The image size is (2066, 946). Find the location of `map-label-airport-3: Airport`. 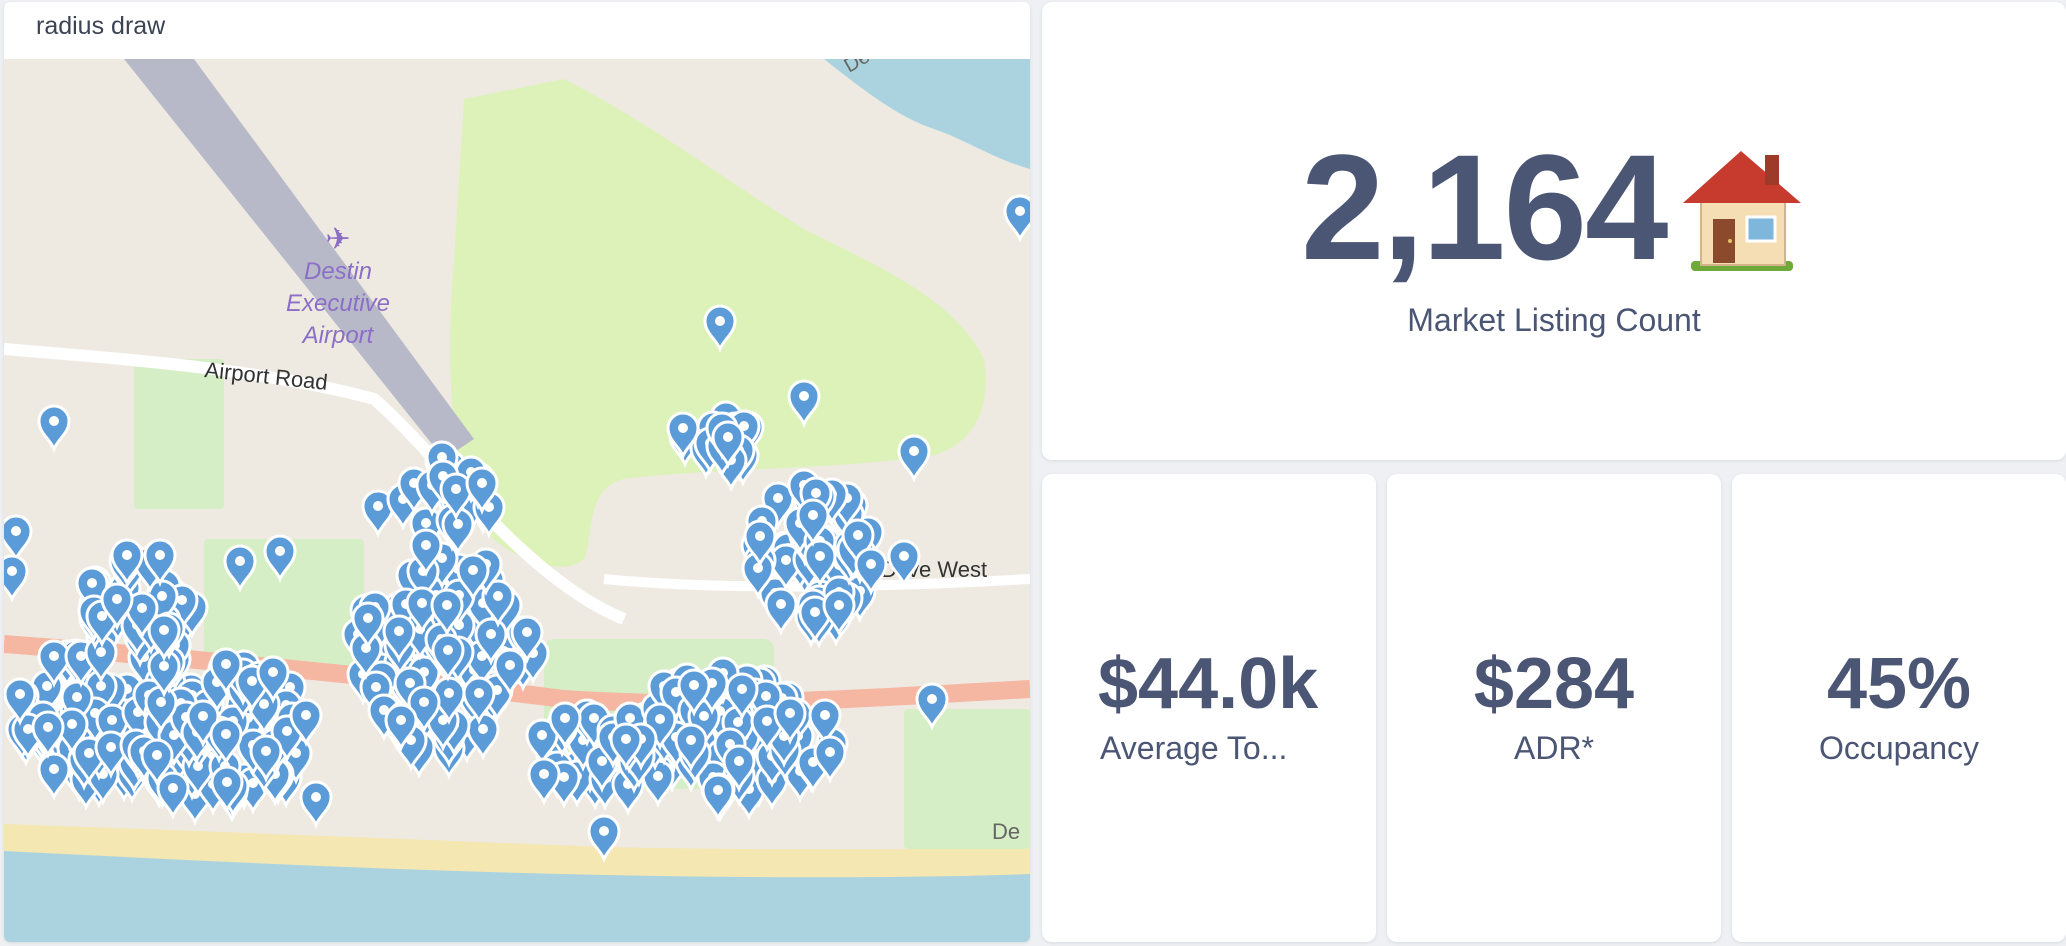

map-label-airport-3: Airport is located at coordinates (338, 335).